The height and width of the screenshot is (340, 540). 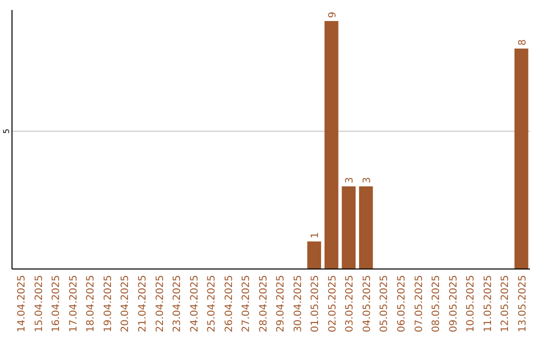 I want to click on x-tick-label: 02.05.2025, so click(x=332, y=303).